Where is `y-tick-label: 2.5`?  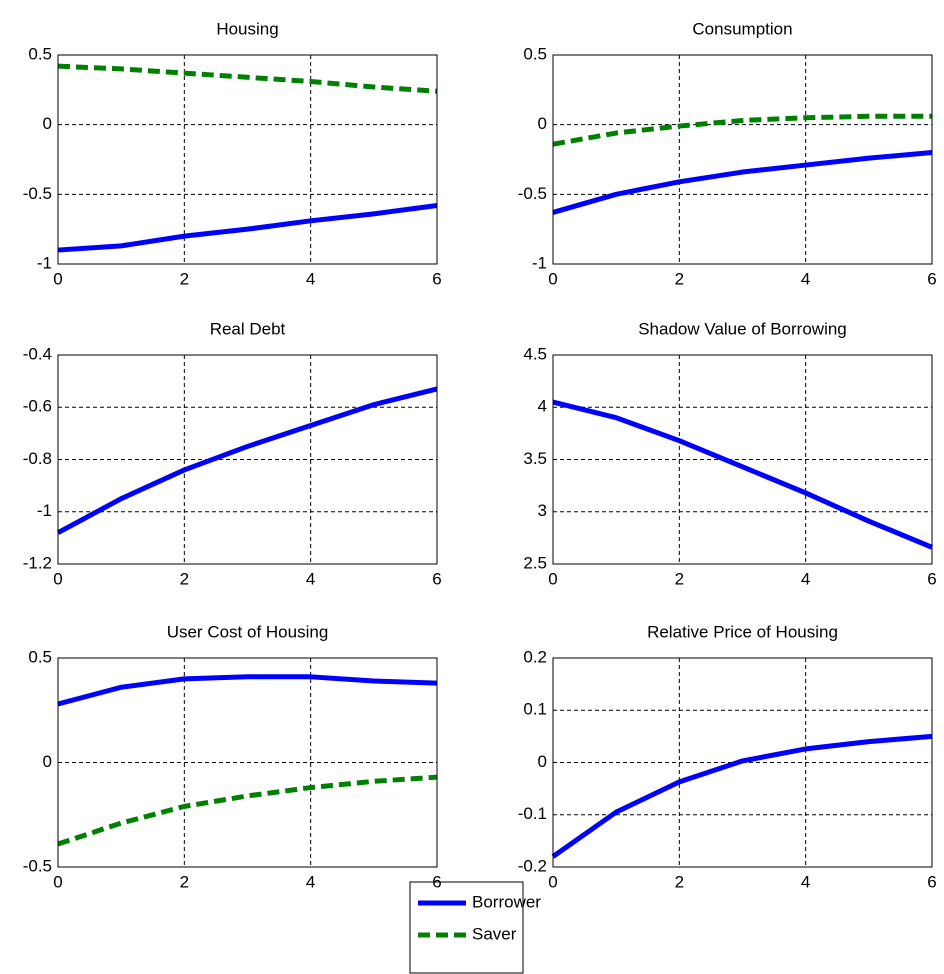 y-tick-label: 2.5 is located at coordinates (535, 562).